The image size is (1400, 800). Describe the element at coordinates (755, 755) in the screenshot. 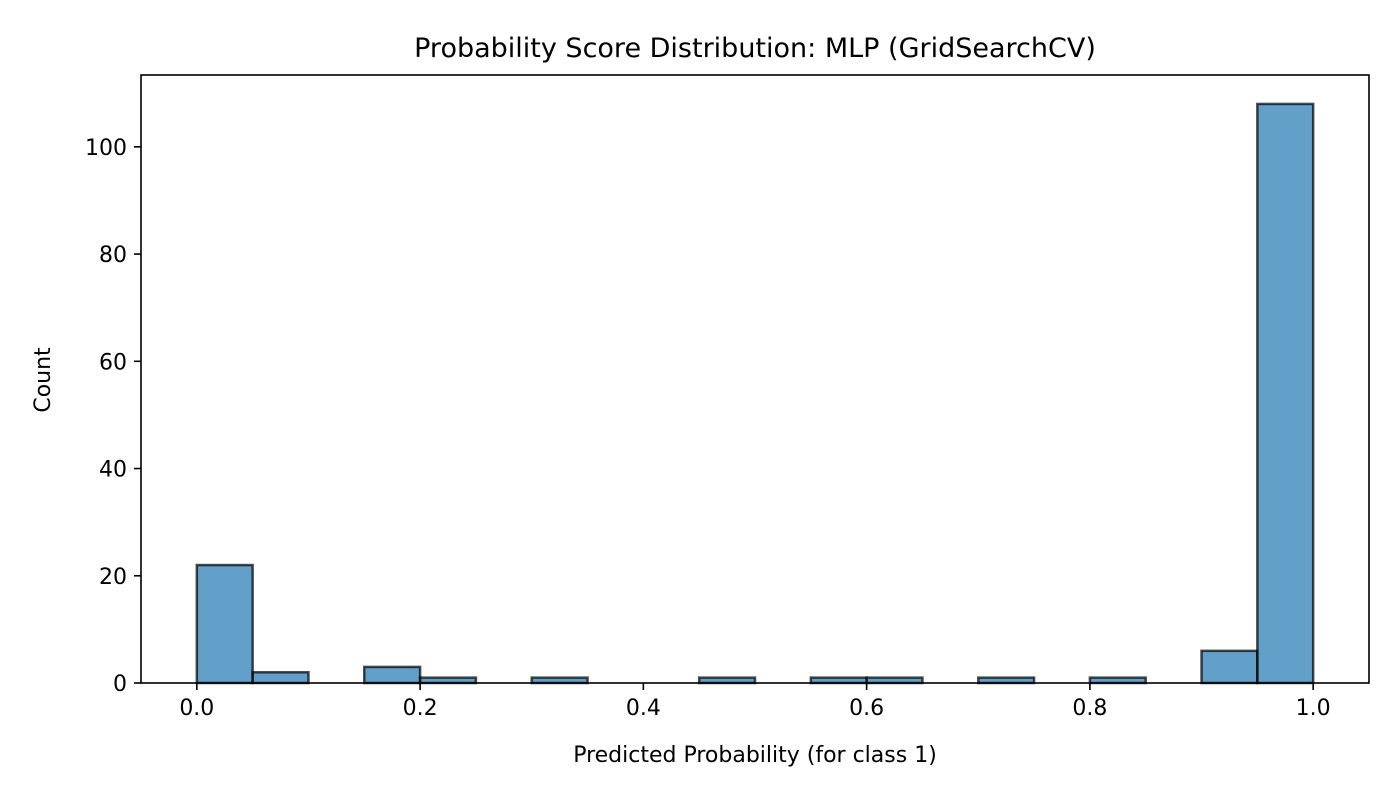

I see `x-axis-label: Predicted Probability (for class 1)` at that location.